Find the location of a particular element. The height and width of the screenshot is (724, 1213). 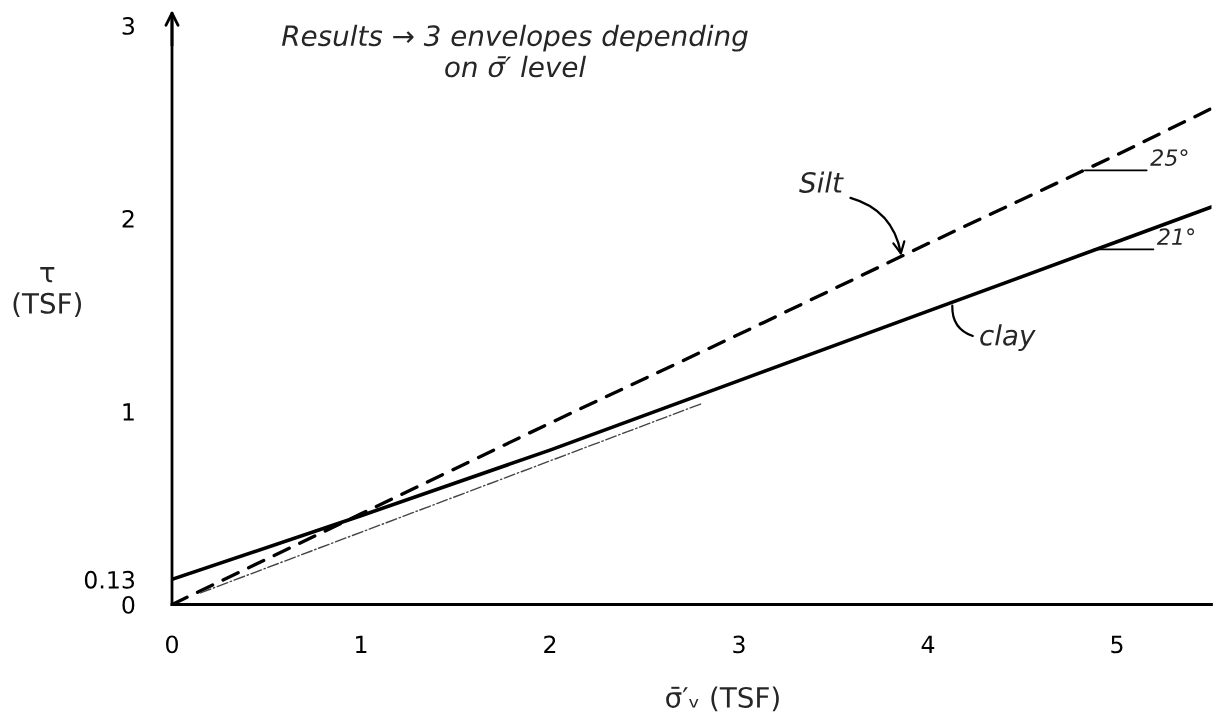

x-axis-title: σ̄′ᵥ (TSF) is located at coordinates (722, 699).